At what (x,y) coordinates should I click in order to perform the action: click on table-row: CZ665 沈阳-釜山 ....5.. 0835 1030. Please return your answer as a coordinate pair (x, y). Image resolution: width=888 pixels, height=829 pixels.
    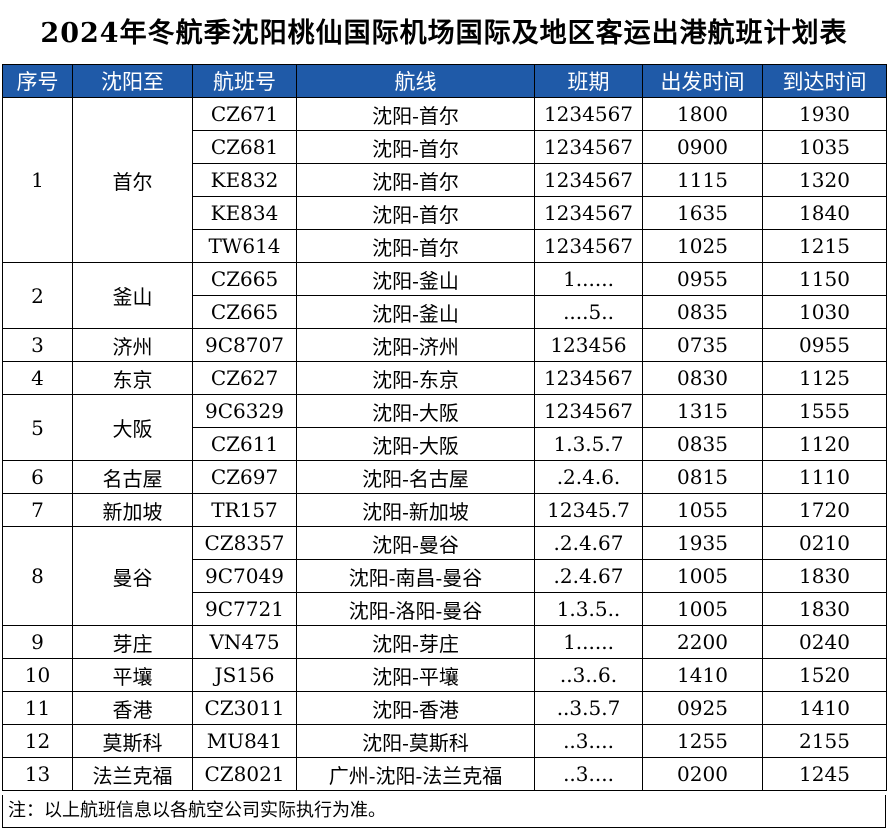
    Looking at the image, I should click on (445, 312).